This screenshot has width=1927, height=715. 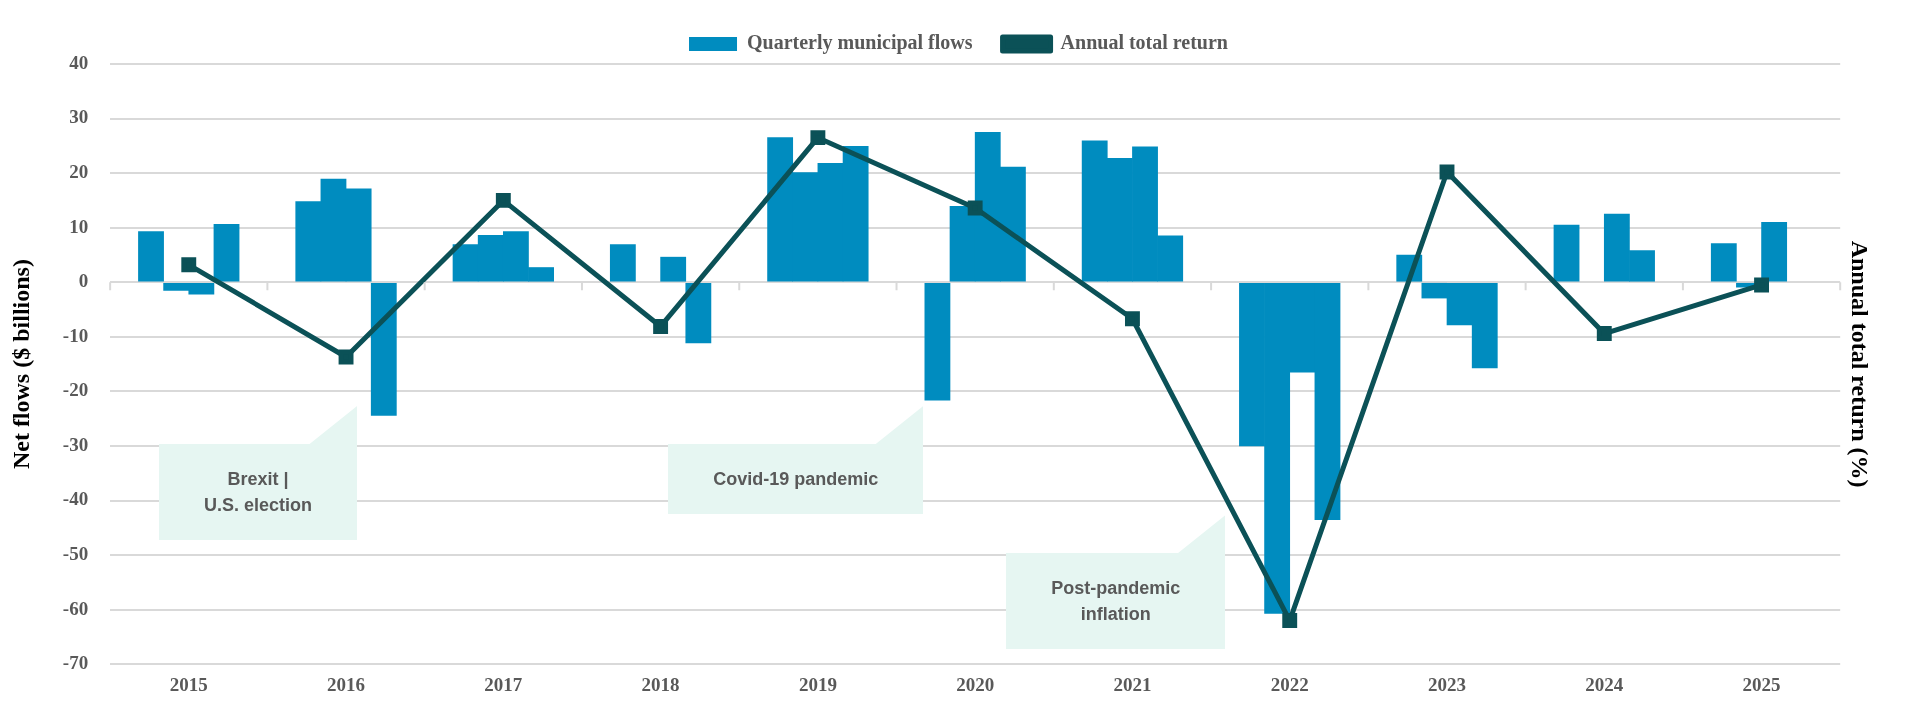 I want to click on y-axis-title: Net flows ($ billions), so click(x=20, y=364).